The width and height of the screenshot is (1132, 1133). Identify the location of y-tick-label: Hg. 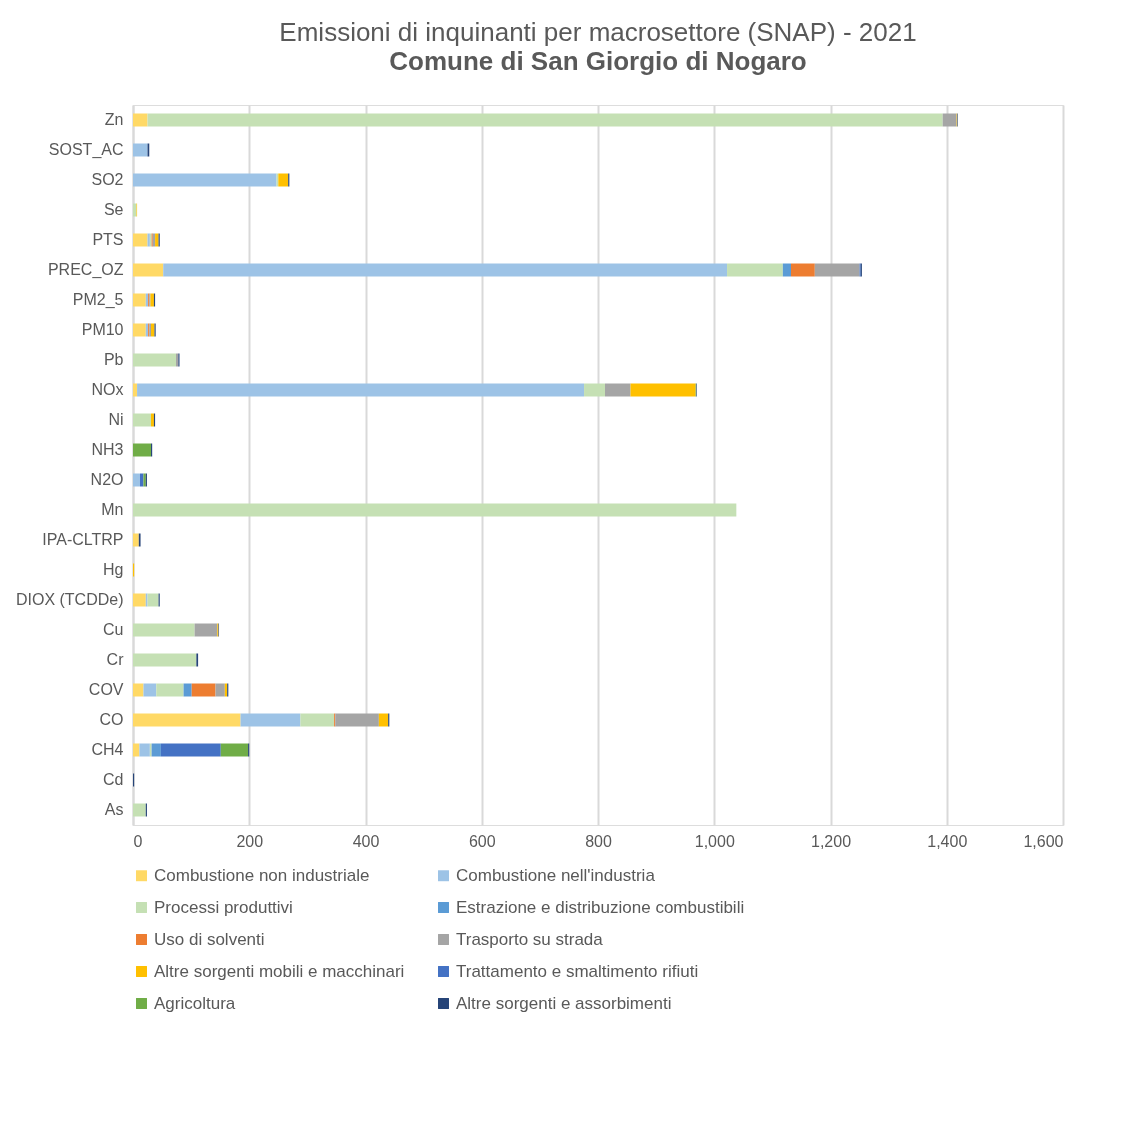
(113, 569).